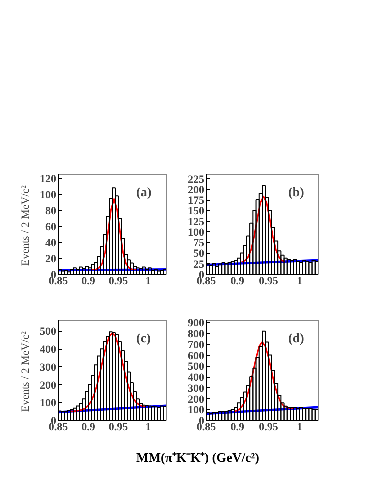 This screenshot has width=371, height=495. What do you see at coordinates (196, 345) in the screenshot?
I see `y-tick-label: 700` at bounding box center [196, 345].